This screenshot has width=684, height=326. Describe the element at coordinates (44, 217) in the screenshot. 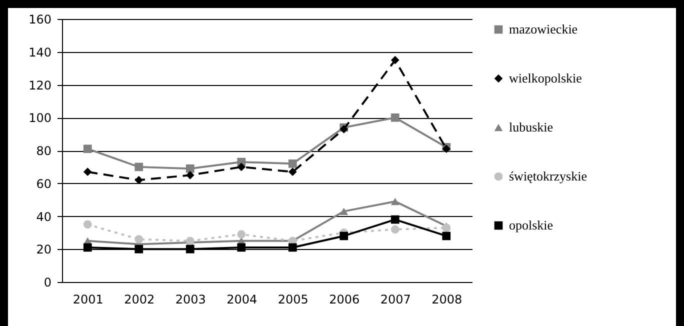

I see `y-tick-label: 40` at that location.